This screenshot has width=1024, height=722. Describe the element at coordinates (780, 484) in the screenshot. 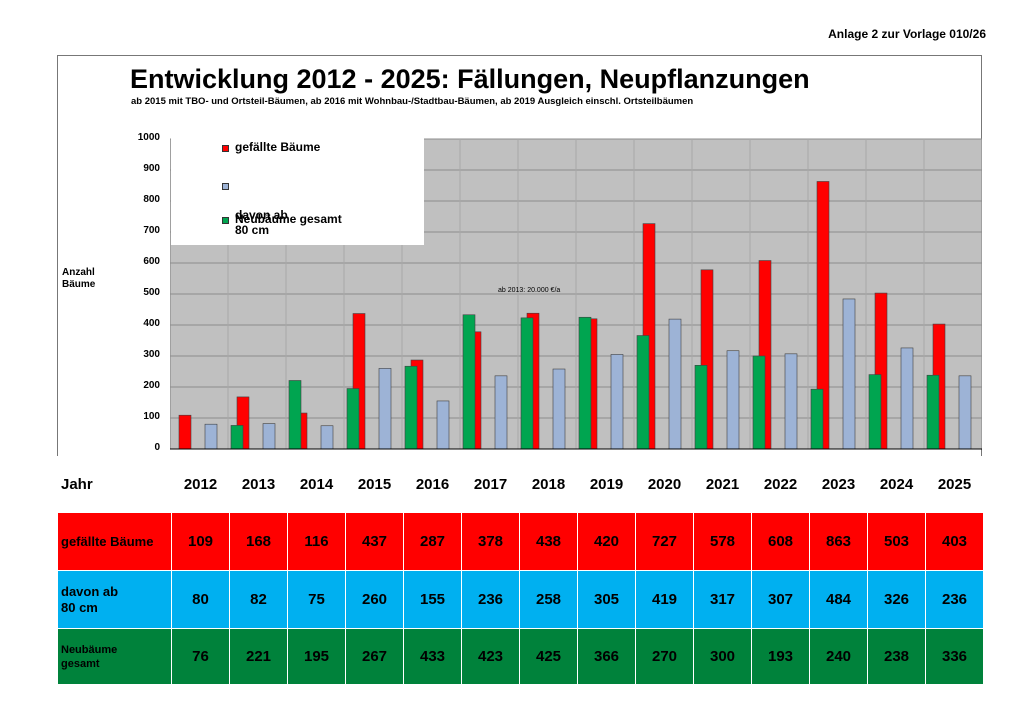

I see `table-year-cell: 2022` at that location.